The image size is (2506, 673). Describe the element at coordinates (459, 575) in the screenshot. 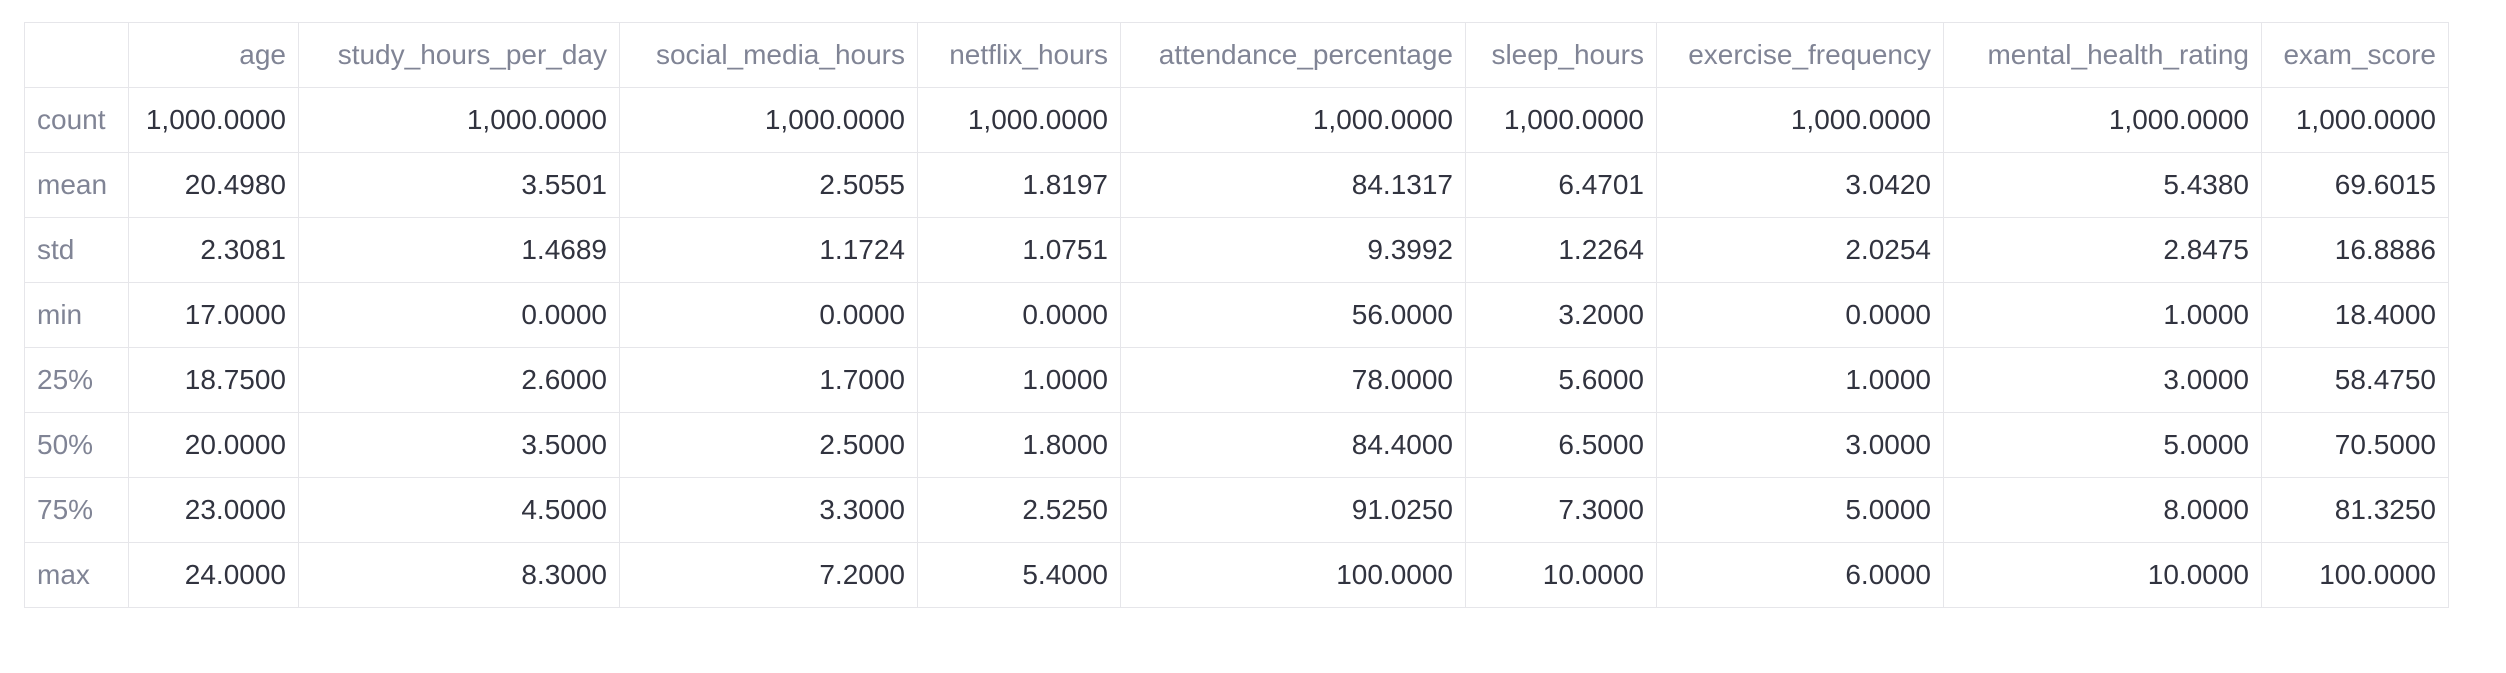

I see `table-cell: 8.3000` at that location.